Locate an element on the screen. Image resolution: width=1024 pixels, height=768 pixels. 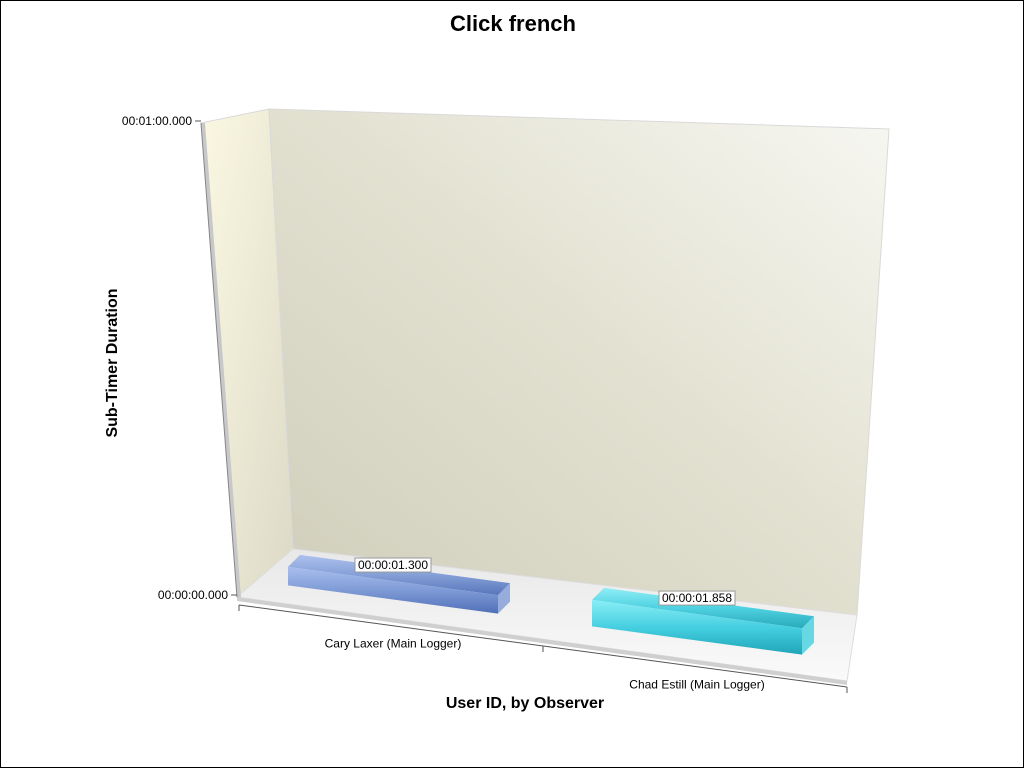
y-axis-line is located at coordinates (219, 360).